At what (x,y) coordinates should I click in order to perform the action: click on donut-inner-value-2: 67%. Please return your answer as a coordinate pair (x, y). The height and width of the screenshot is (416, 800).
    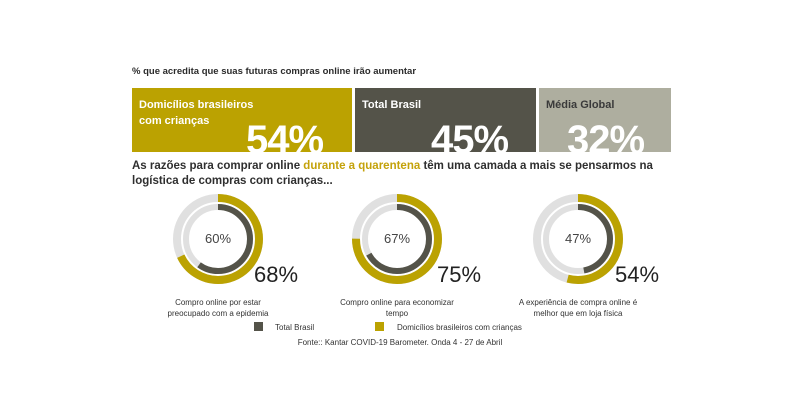
    Looking at the image, I should click on (397, 238).